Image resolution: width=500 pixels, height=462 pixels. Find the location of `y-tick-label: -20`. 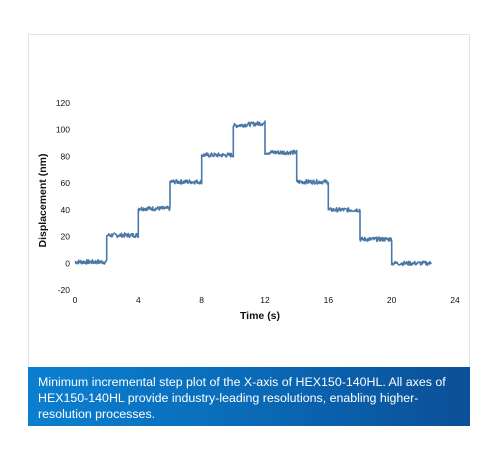

y-tick-label: -20 is located at coordinates (64, 290).